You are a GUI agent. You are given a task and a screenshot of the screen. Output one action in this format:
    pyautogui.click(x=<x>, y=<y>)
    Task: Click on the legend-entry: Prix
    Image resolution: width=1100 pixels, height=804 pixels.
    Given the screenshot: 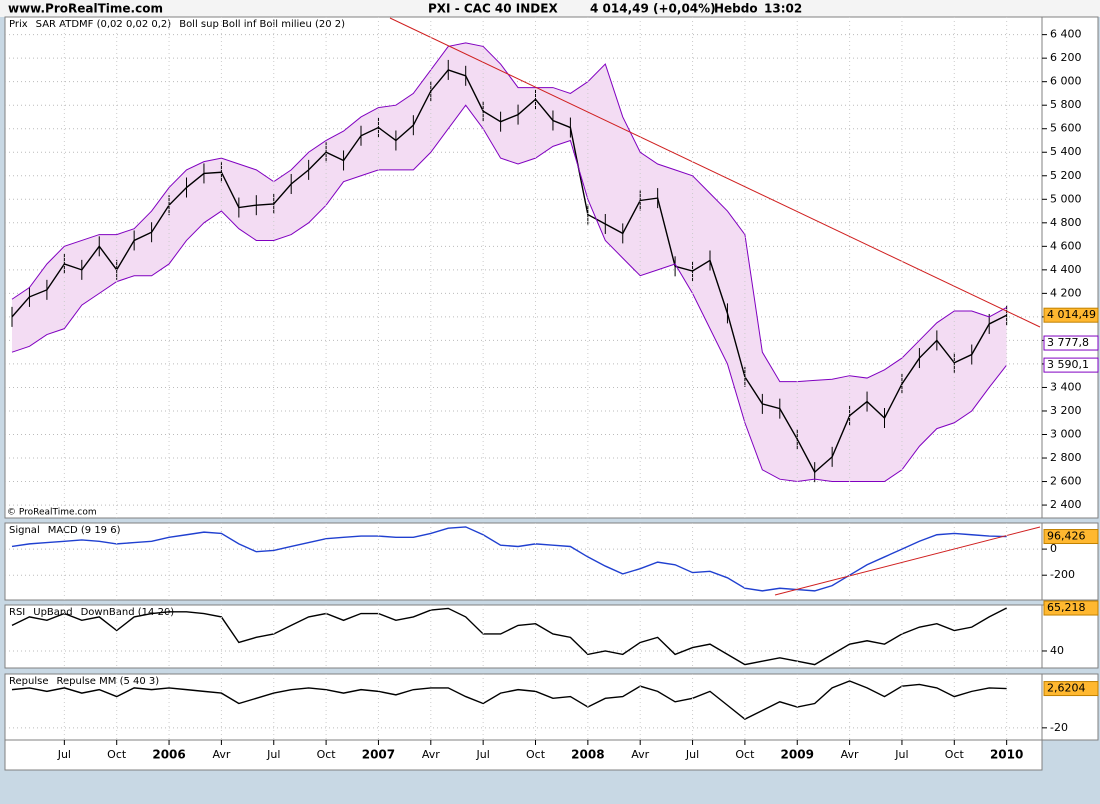 What is the action you would take?
    pyautogui.click(x=18, y=24)
    